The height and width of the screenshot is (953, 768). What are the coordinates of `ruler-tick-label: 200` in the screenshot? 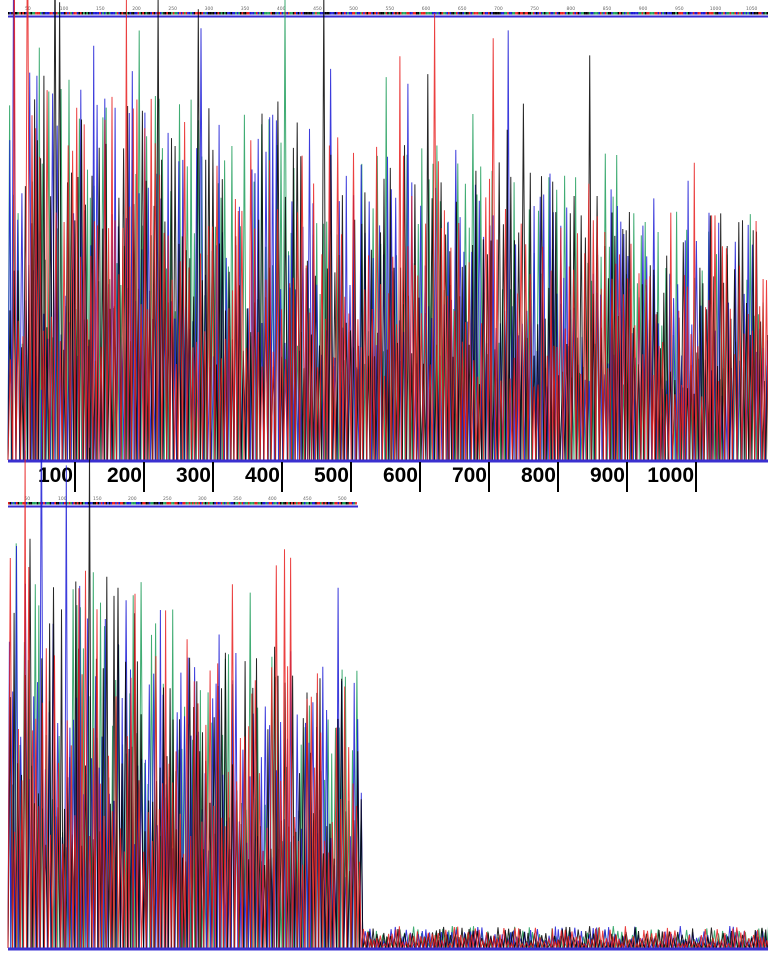 It's located at (136, 9).